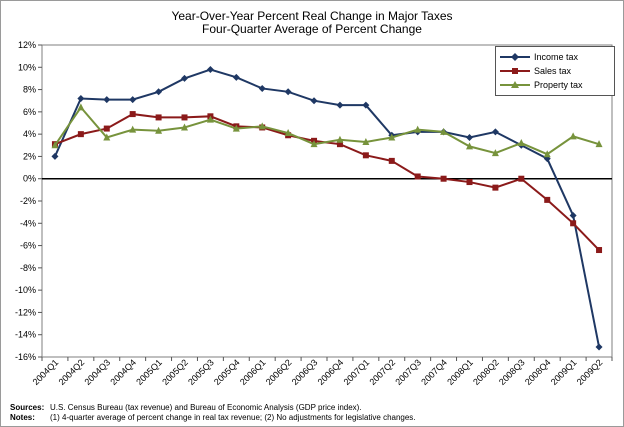 This screenshot has height=427, width=624. What do you see at coordinates (25, 312) in the screenshot?
I see `y-tick-label: -12%` at bounding box center [25, 312].